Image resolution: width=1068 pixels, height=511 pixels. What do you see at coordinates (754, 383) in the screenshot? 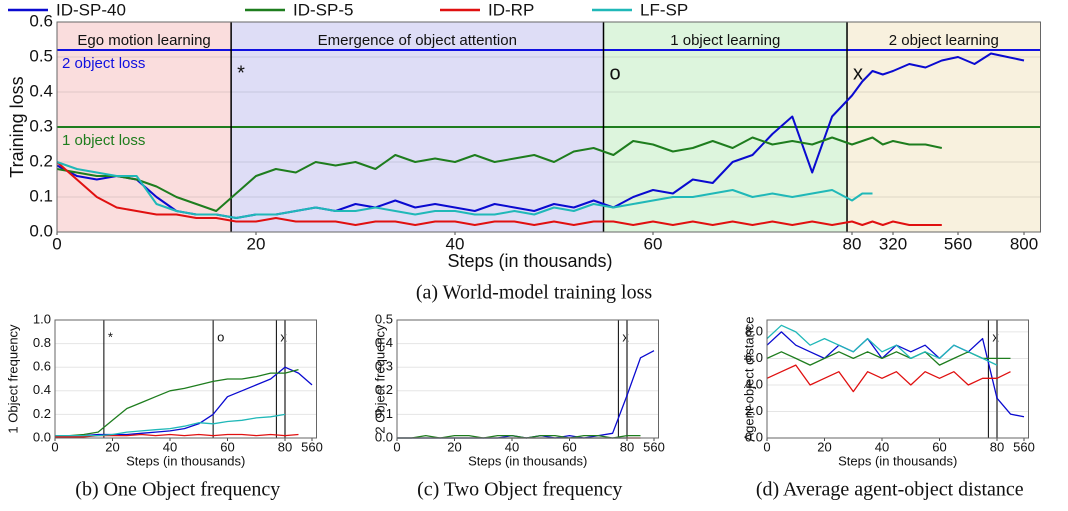
I see `y-tick-label: 4.0` at bounding box center [754, 383].